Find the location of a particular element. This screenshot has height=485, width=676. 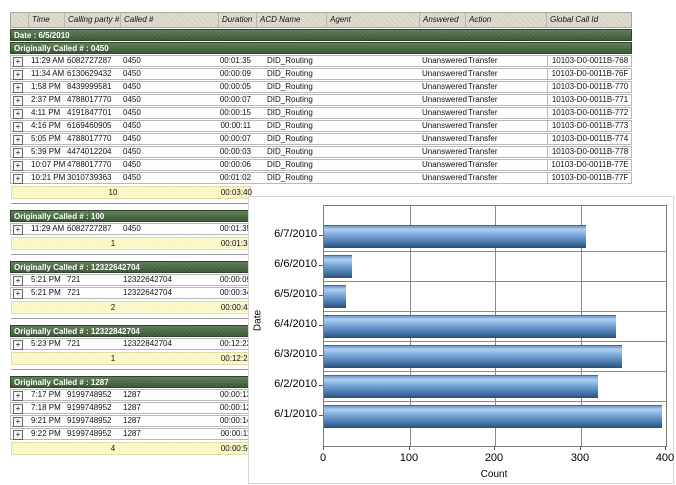

y-tick-label: 6/2/2010 is located at coordinates (295, 384).